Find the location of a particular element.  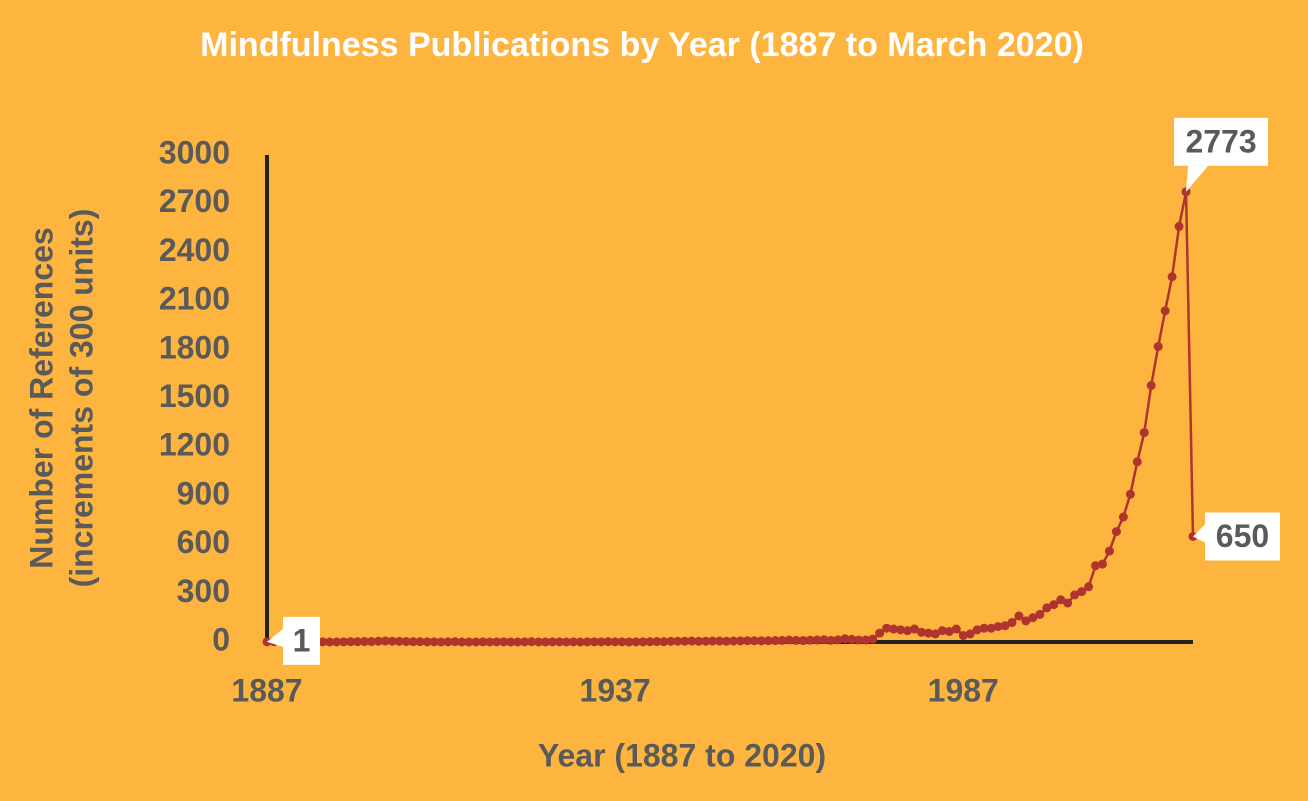

y-tick-label: 2100 is located at coordinates (194, 299).